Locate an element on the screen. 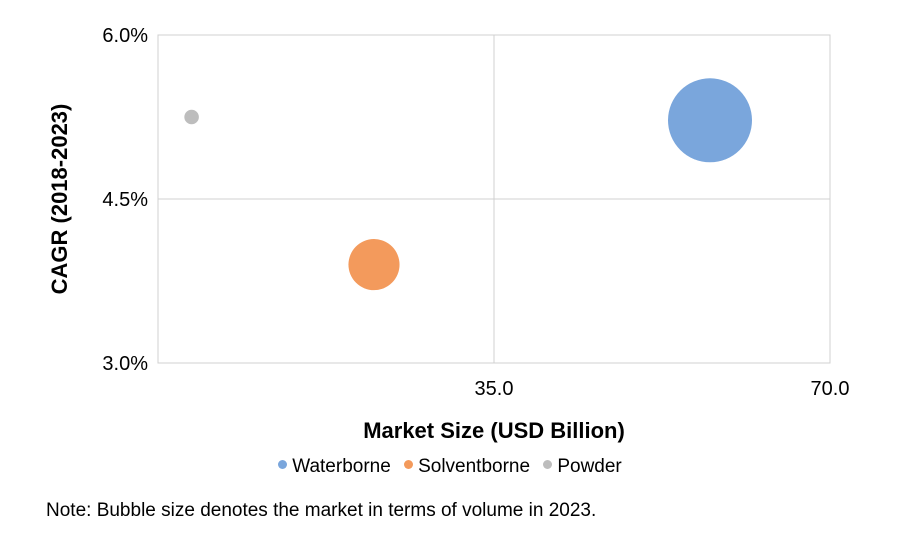 The height and width of the screenshot is (550, 900). legend-item-solventborne: Solventborne is located at coordinates (467, 467).